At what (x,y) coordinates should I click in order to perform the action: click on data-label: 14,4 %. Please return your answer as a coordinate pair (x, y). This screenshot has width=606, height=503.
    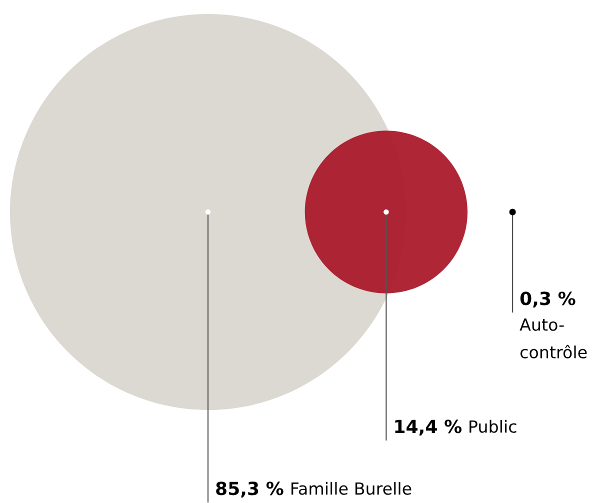
    Looking at the image, I should click on (428, 428).